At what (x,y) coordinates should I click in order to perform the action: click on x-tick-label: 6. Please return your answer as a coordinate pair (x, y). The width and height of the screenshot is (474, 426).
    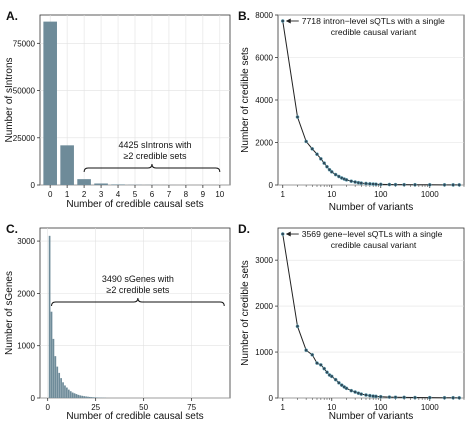
    Looking at the image, I should click on (152, 194).